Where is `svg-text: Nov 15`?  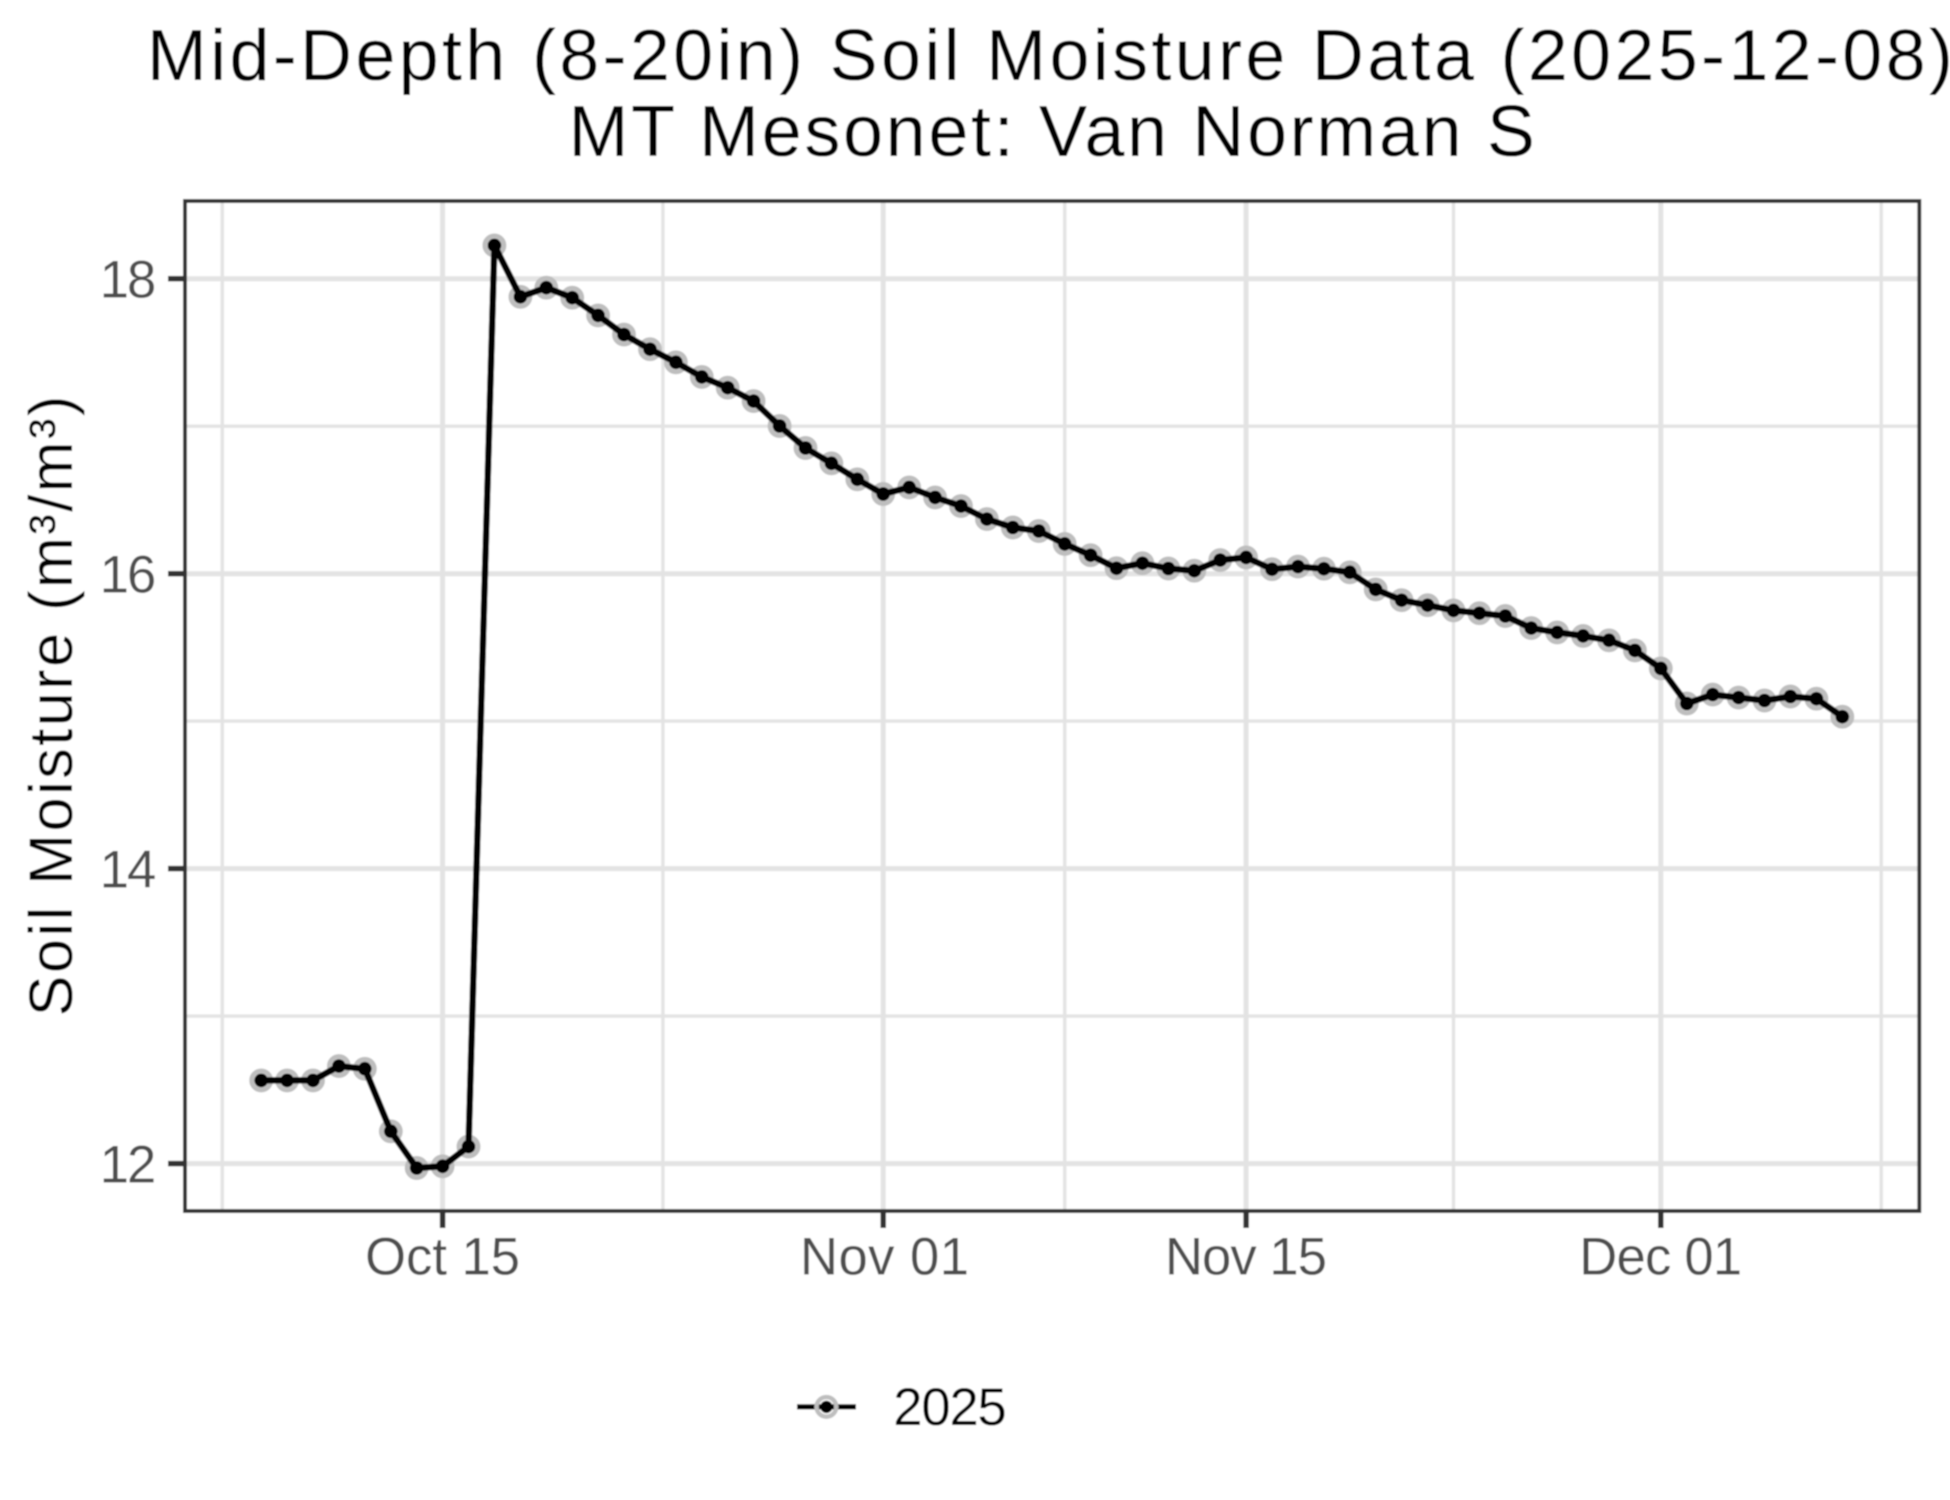
svg-text: Nov 15 is located at coordinates (1246, 1257).